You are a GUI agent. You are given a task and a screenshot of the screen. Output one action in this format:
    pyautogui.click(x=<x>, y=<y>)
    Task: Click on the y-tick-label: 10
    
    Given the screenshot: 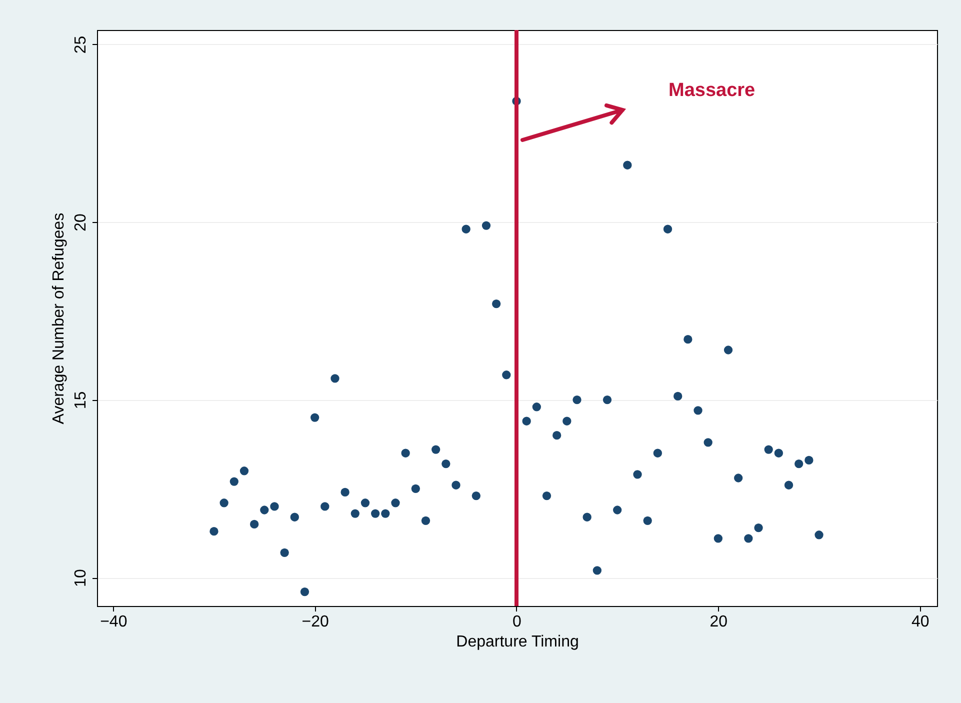 What is the action you would take?
    pyautogui.click(x=81, y=578)
    